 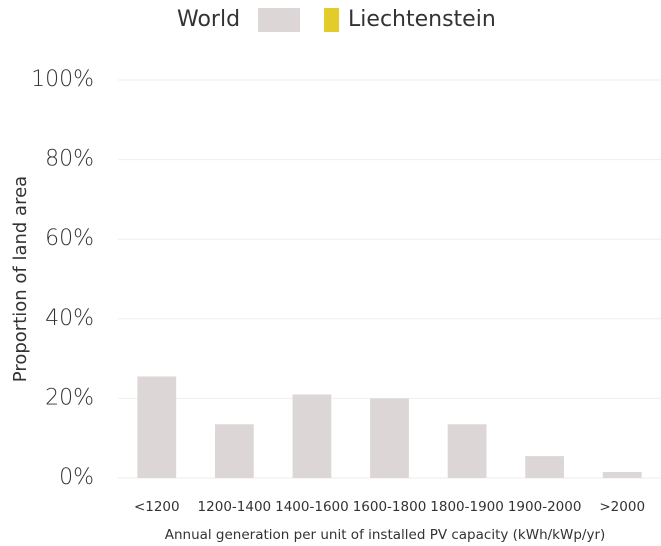 What do you see at coordinates (390, 507) in the screenshot?
I see `x-tick-label: 1600-1800` at bounding box center [390, 507].